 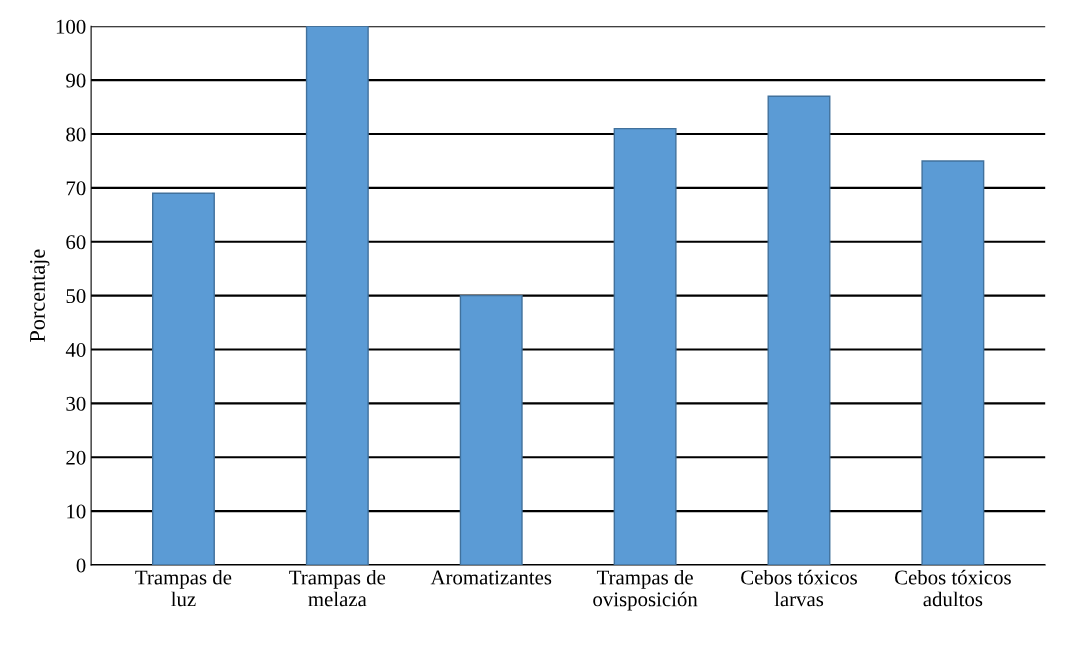 I want to click on y-tick-label: 50, so click(x=76, y=296).